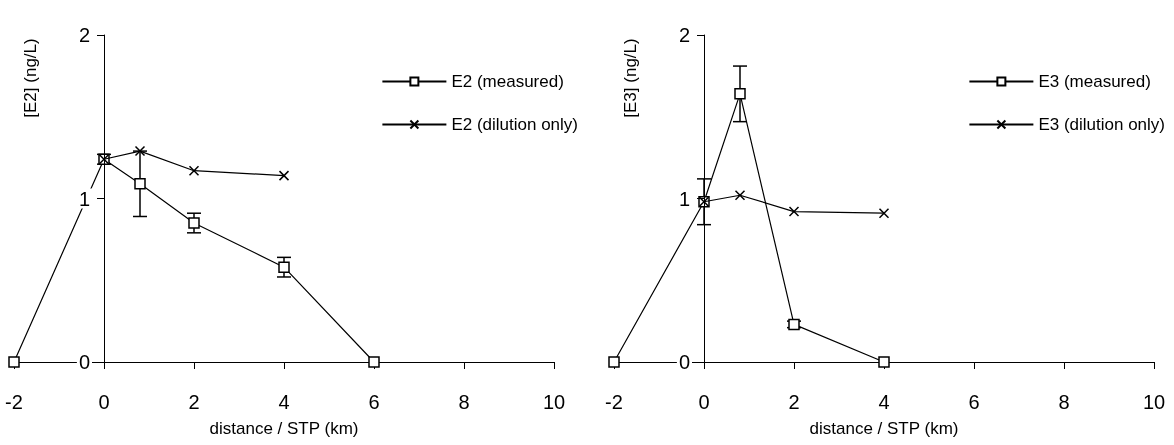  What do you see at coordinates (30, 78) in the screenshot?
I see `y-axis-title: [E2] (ng/L)` at bounding box center [30, 78].